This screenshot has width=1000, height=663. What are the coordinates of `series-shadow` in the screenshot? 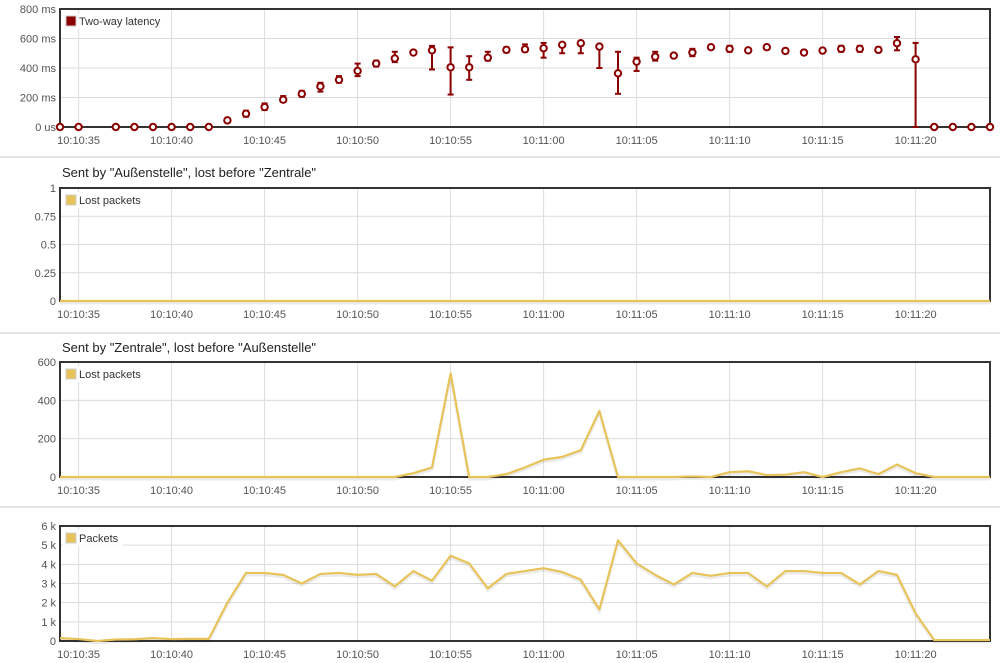 It's located at (524, 592).